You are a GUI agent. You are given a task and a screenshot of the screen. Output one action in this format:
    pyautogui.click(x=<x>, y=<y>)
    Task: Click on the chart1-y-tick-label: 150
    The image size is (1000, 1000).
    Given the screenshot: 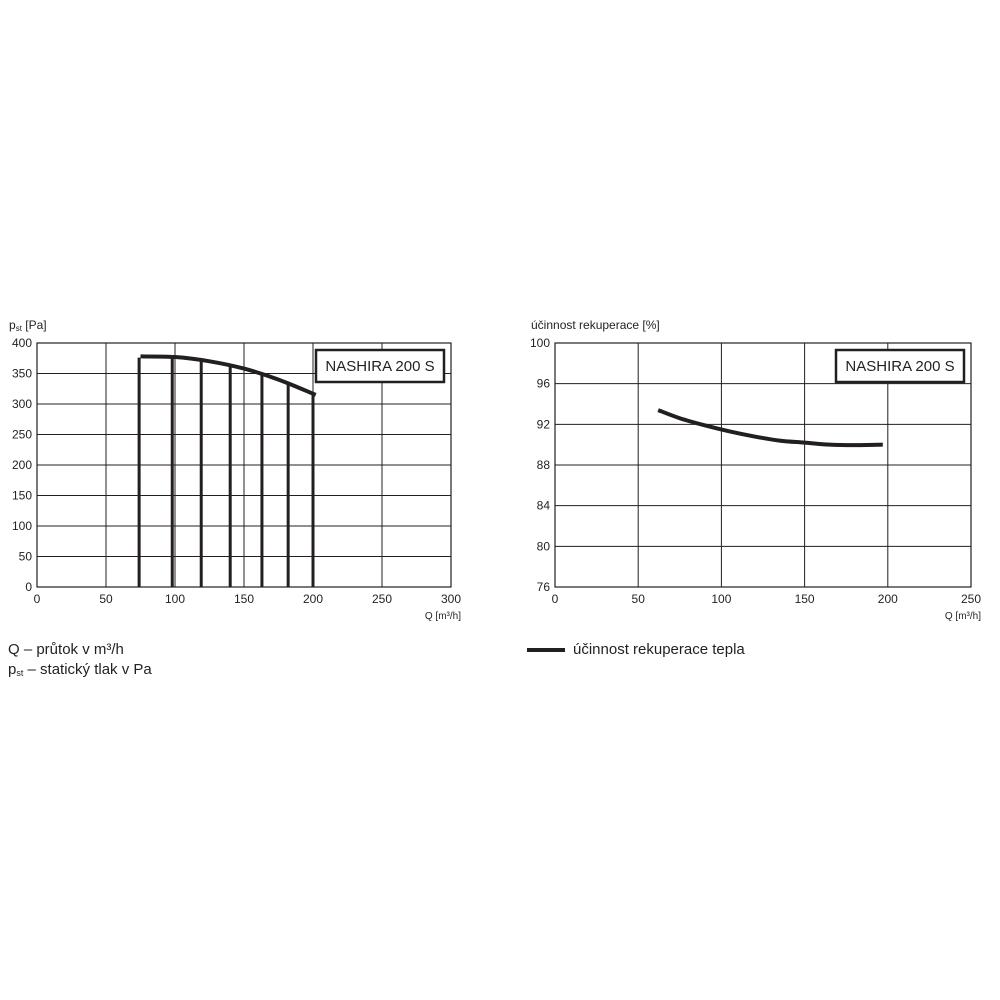 What is the action you would take?
    pyautogui.click(x=22, y=496)
    